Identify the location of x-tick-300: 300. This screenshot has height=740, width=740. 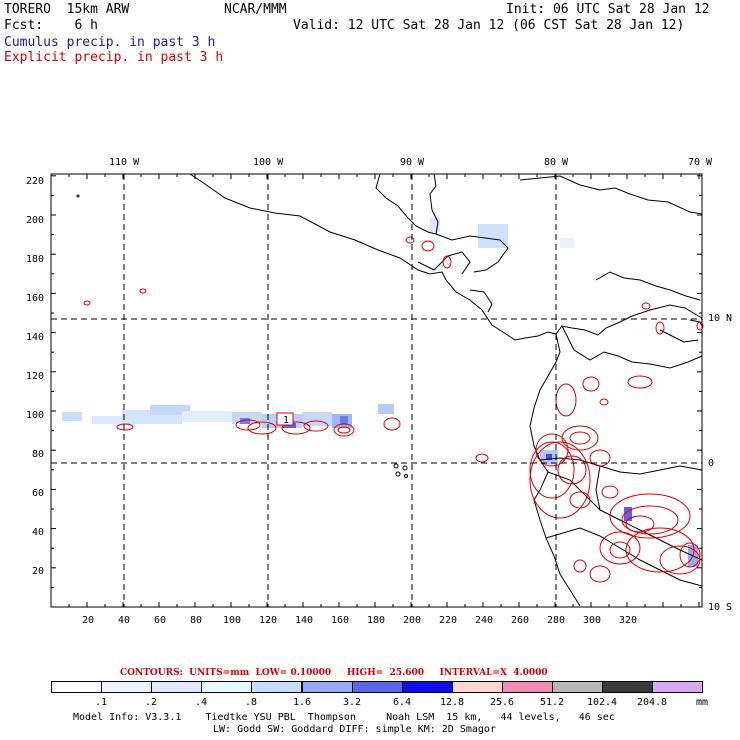
(592, 620).